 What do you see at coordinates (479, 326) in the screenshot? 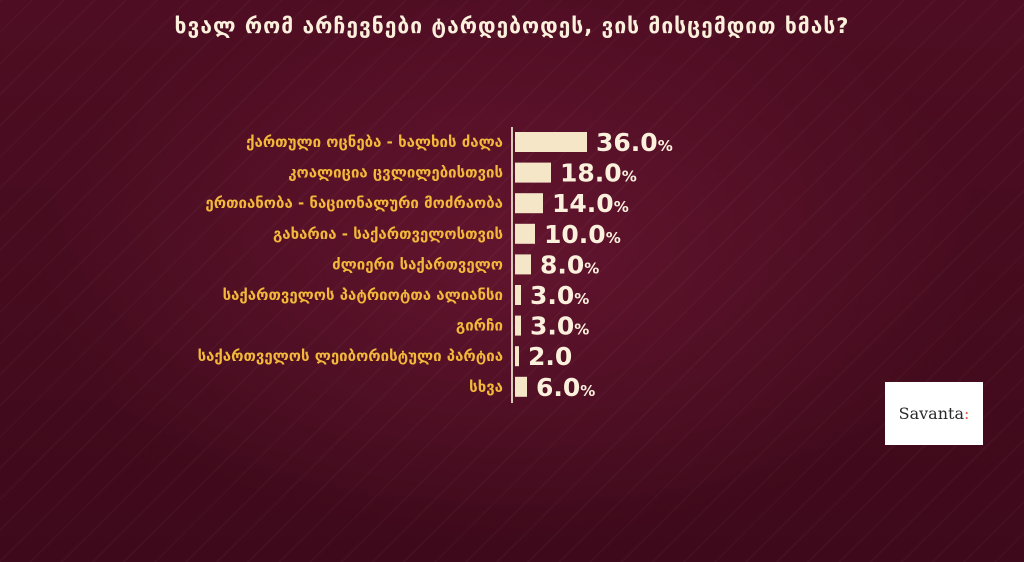
I see `category-label: გირჩი` at bounding box center [479, 326].